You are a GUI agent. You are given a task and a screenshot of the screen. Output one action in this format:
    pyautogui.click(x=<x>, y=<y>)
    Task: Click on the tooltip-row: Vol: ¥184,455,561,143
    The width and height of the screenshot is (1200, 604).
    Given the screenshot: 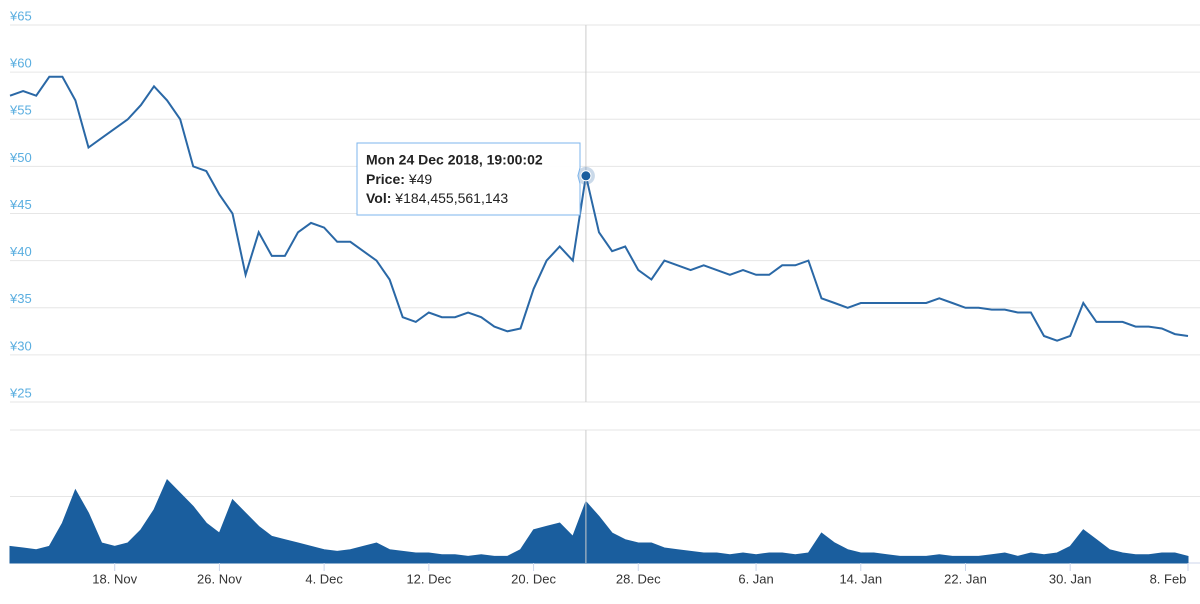 What is the action you would take?
    pyautogui.click(x=437, y=198)
    